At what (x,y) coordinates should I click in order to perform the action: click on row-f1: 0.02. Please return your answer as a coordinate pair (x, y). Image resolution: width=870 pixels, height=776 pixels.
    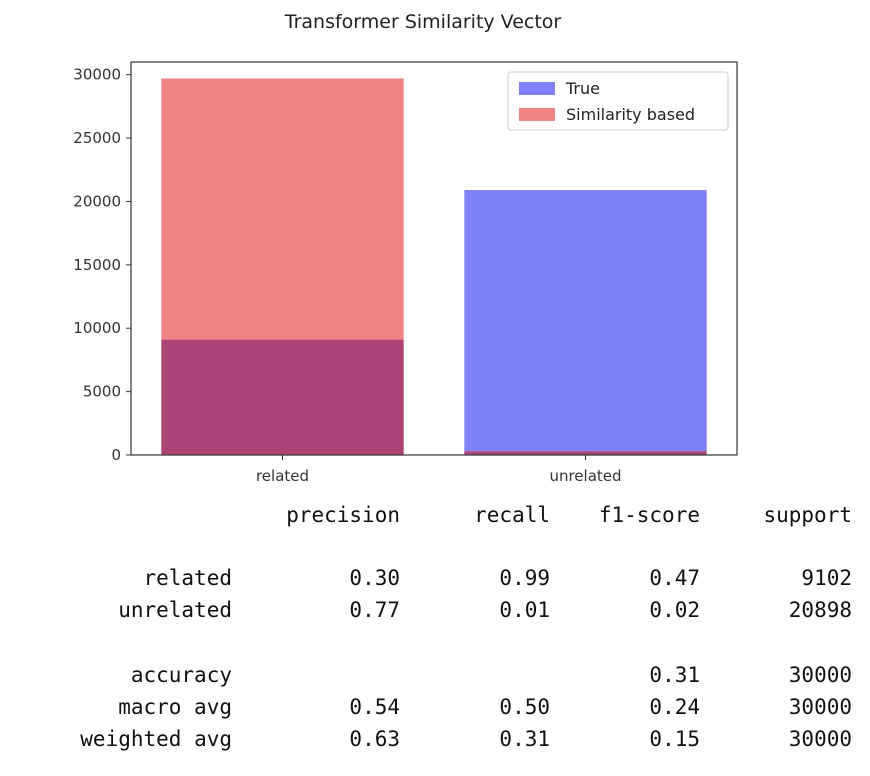
    Looking at the image, I should click on (674, 610).